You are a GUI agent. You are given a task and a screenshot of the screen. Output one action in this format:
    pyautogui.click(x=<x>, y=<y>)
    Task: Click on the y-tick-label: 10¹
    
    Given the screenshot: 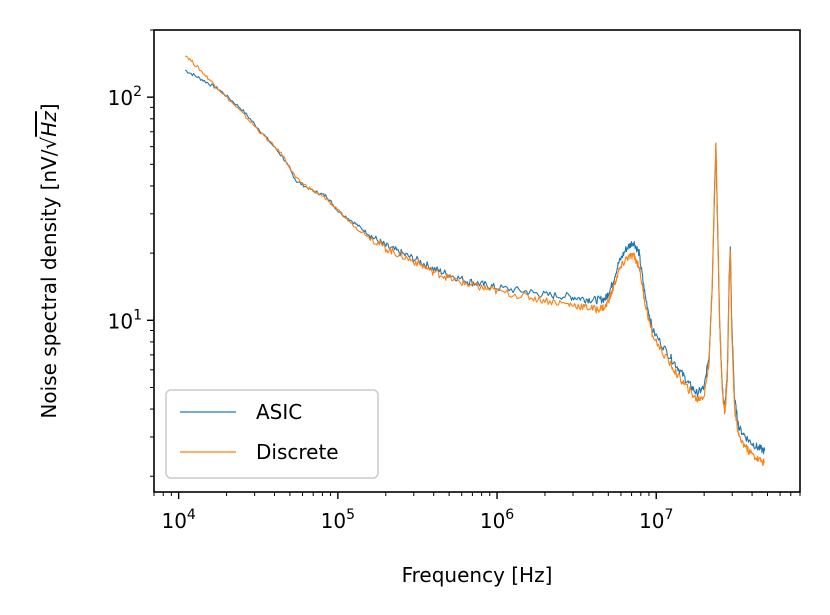 What is the action you would take?
    pyautogui.click(x=125, y=320)
    